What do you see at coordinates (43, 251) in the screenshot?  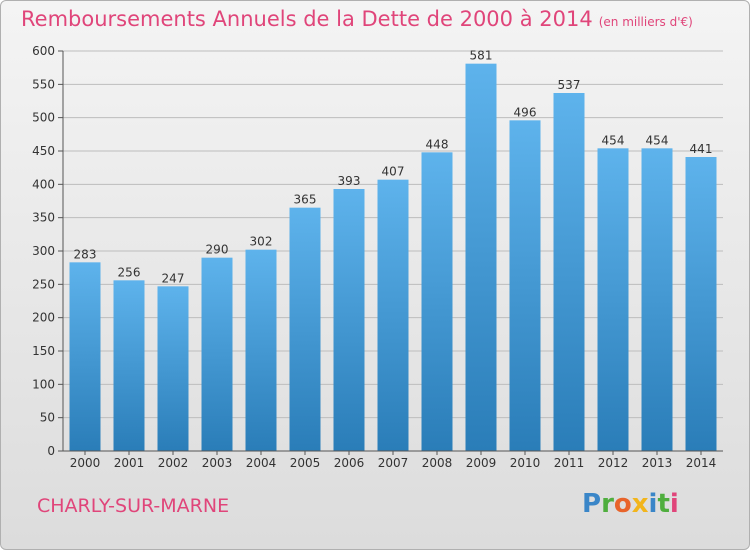 I see `y-tick-label: 300` at bounding box center [43, 251].